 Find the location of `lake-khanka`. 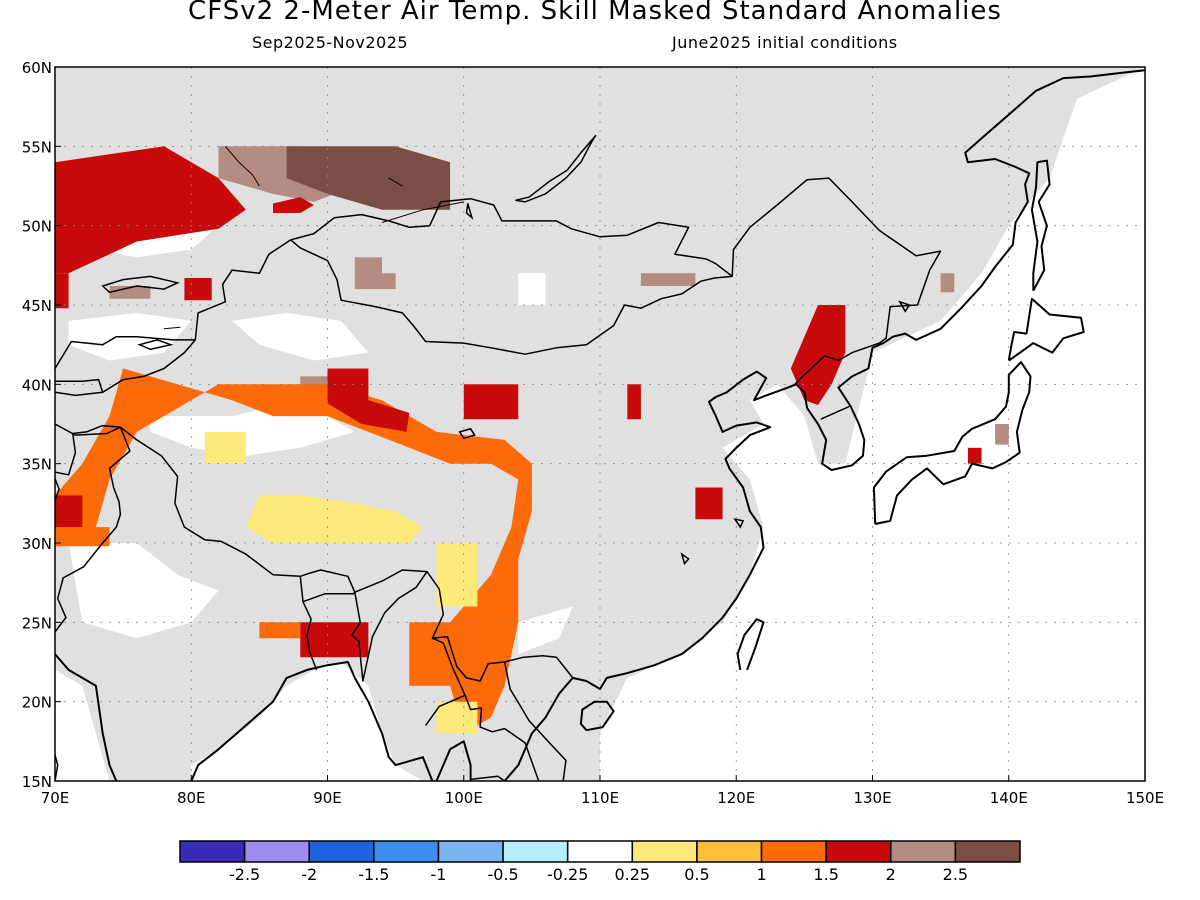

lake-khanka is located at coordinates (904, 306).